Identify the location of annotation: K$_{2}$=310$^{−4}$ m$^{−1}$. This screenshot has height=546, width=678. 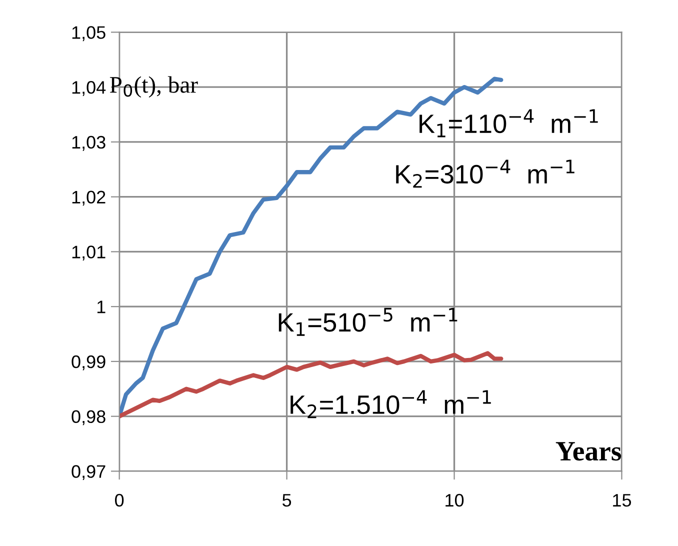
(485, 174).